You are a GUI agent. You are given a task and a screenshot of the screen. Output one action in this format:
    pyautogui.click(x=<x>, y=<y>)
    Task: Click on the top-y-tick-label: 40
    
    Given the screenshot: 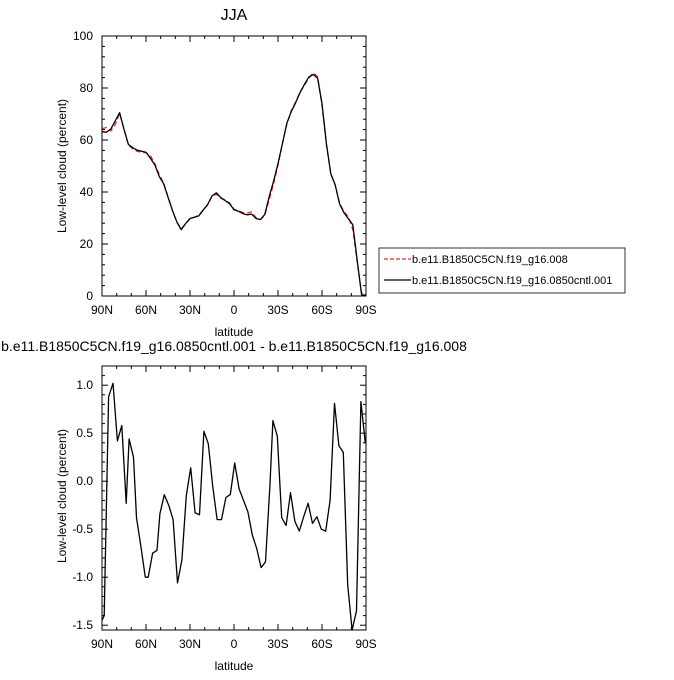 What is the action you would take?
    pyautogui.click(x=87, y=192)
    